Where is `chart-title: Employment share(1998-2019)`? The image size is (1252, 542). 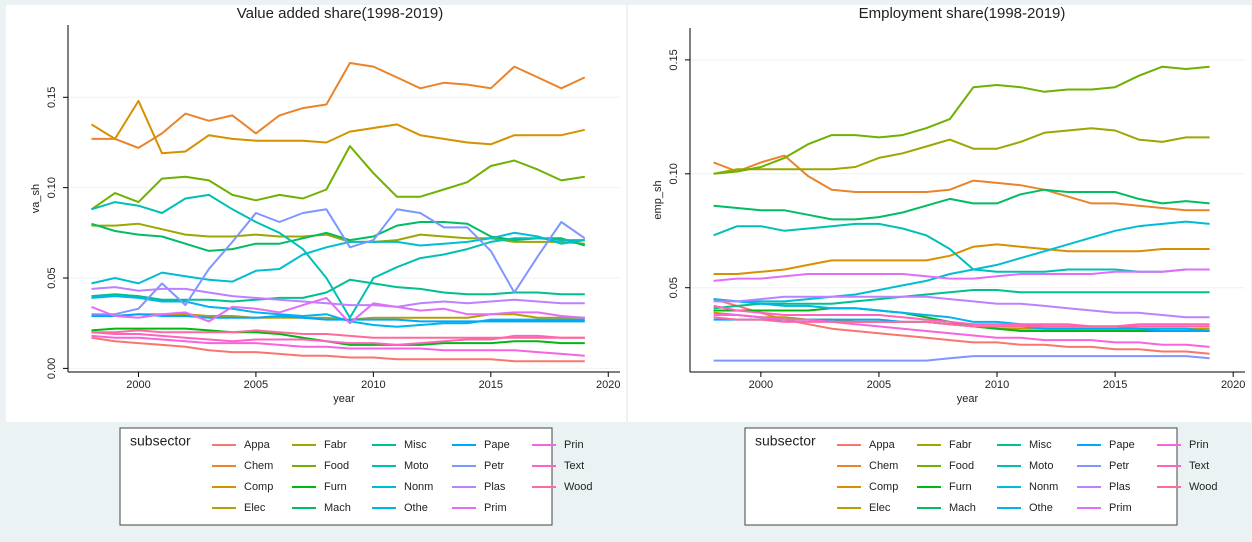
chart-title: Employment share(1998-2019) is located at coordinates (962, 13).